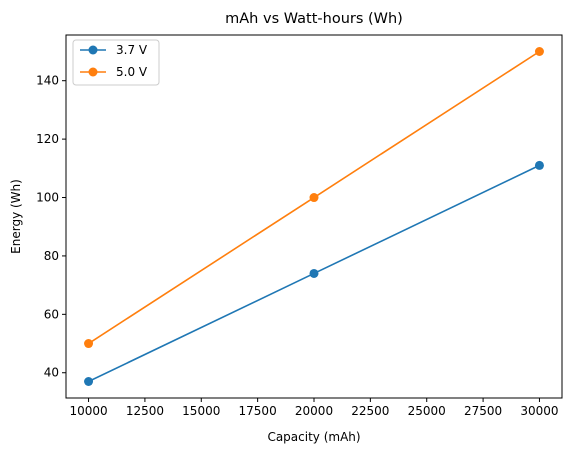  Describe the element at coordinates (314, 411) in the screenshot. I see `x-tick-label: 20000` at that location.